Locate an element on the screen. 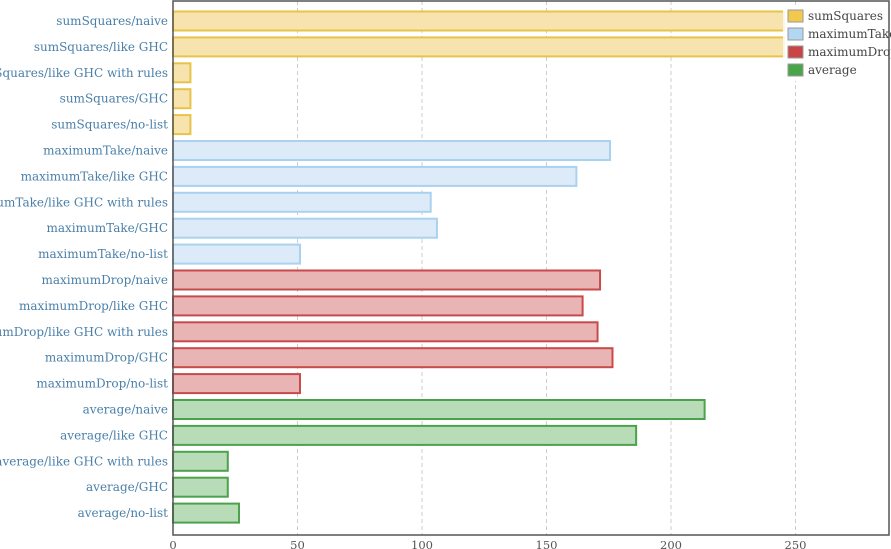 The image size is (891, 549). legend-label: maximumTake is located at coordinates (849, 34).